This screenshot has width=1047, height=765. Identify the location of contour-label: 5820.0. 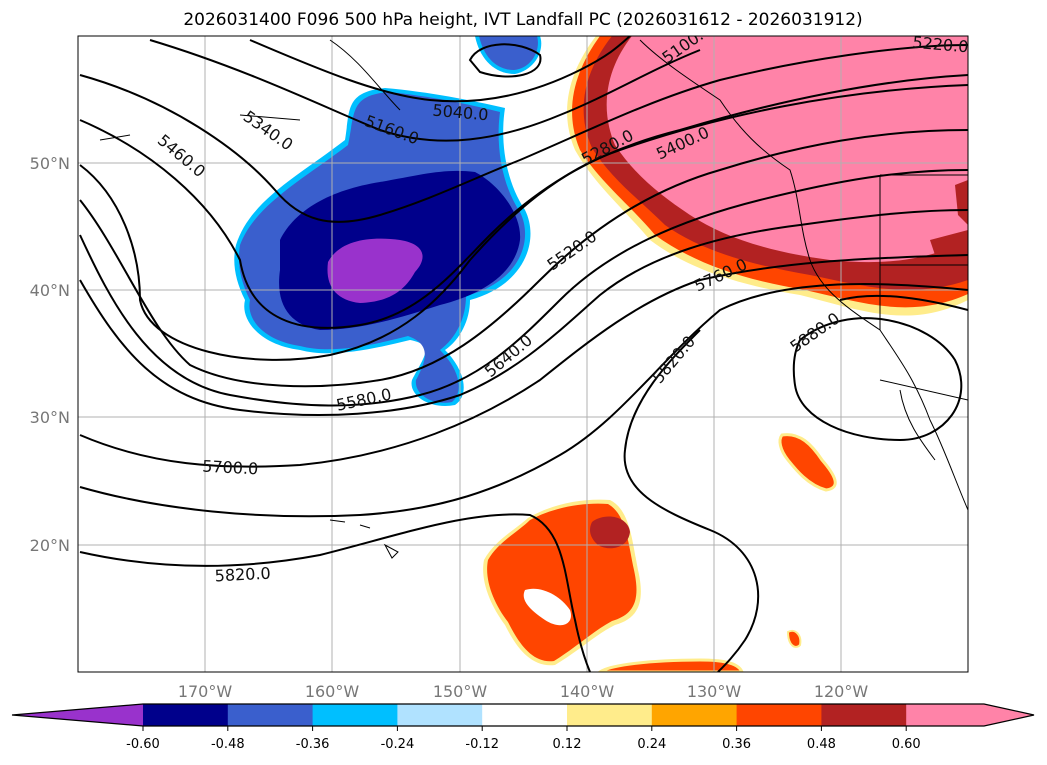
(242, 575).